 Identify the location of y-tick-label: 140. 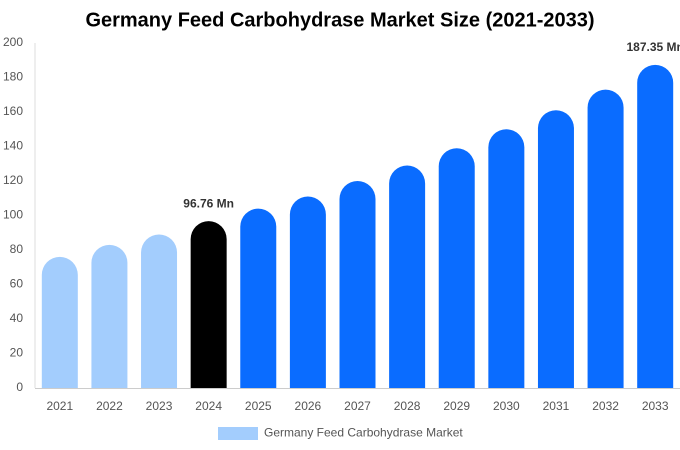
(13, 146).